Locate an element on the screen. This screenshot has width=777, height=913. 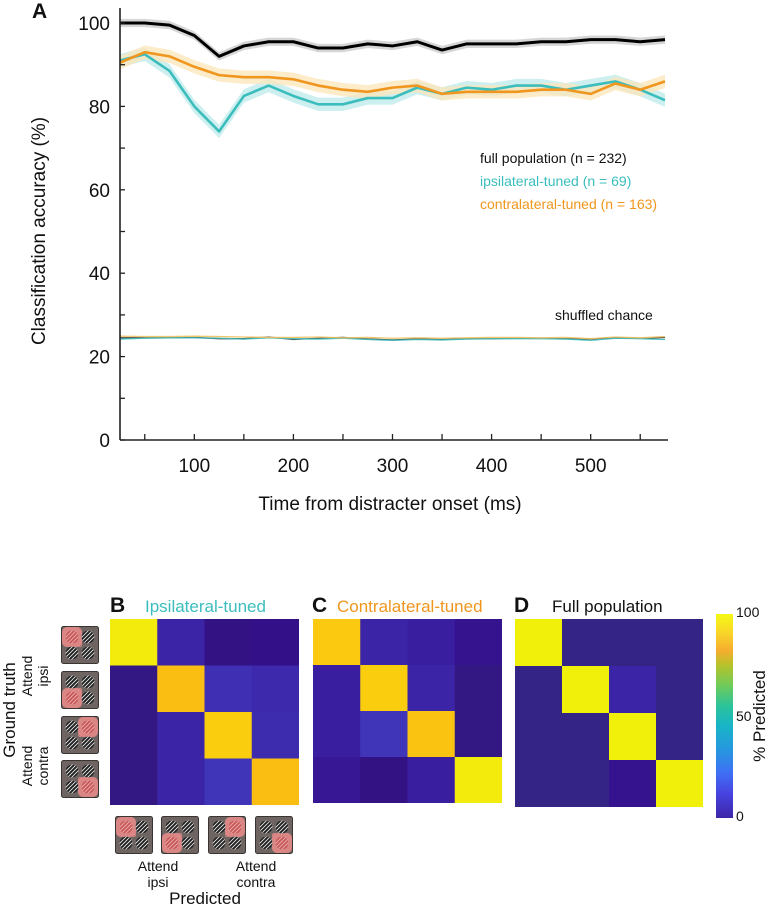
y-tick-label-20: 20 is located at coordinates (99, 358).